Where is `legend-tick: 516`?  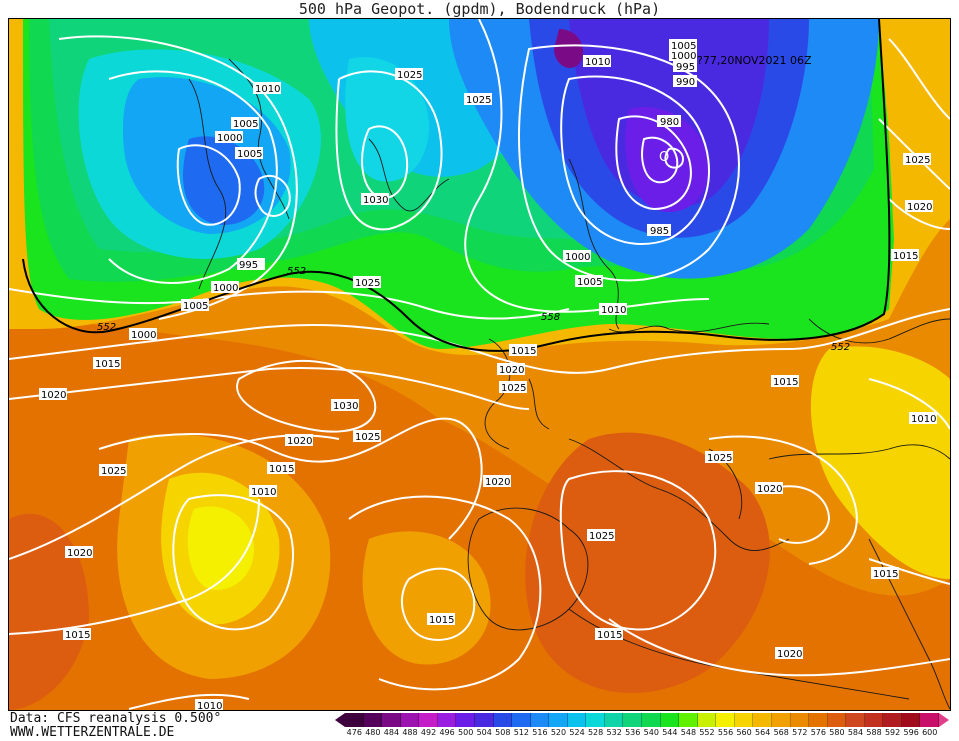 legend-tick: 516 is located at coordinates (540, 732).